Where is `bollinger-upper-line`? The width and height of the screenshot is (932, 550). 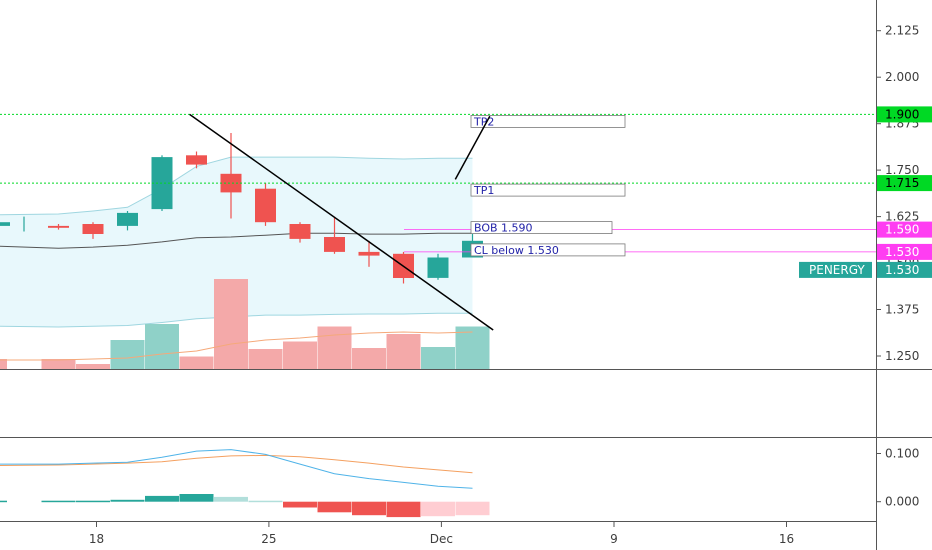
bollinger-upper-line is located at coordinates (236, 186).